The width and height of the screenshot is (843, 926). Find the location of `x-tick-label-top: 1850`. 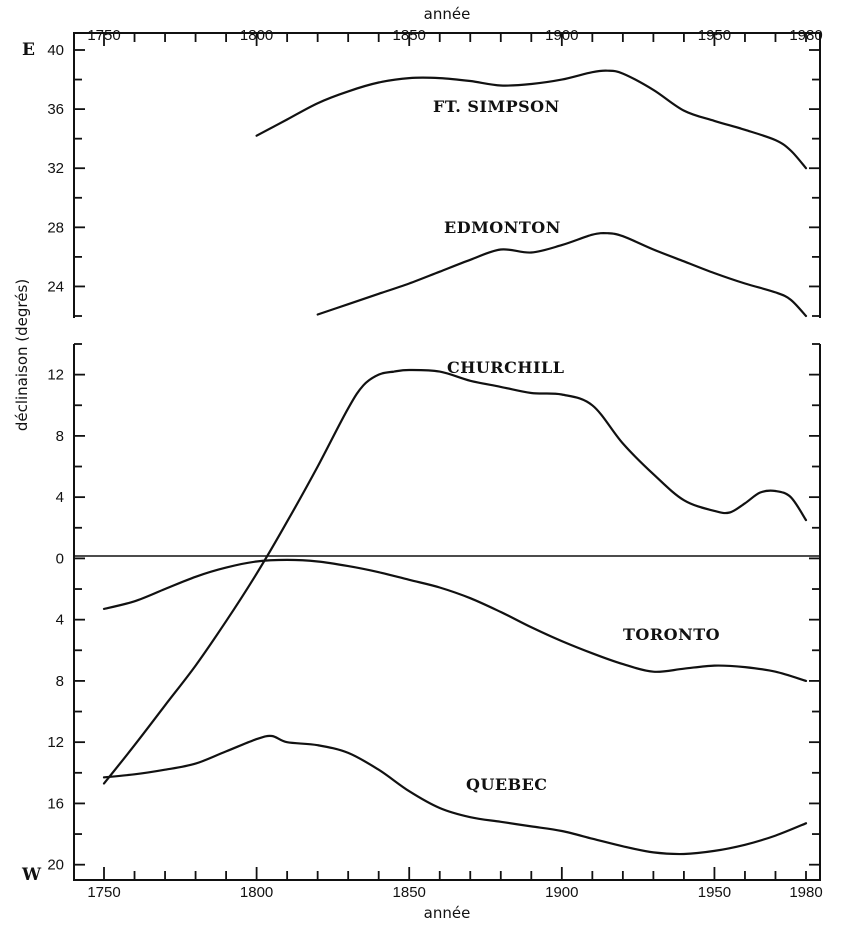

x-tick-label-top: 1850 is located at coordinates (409, 35).